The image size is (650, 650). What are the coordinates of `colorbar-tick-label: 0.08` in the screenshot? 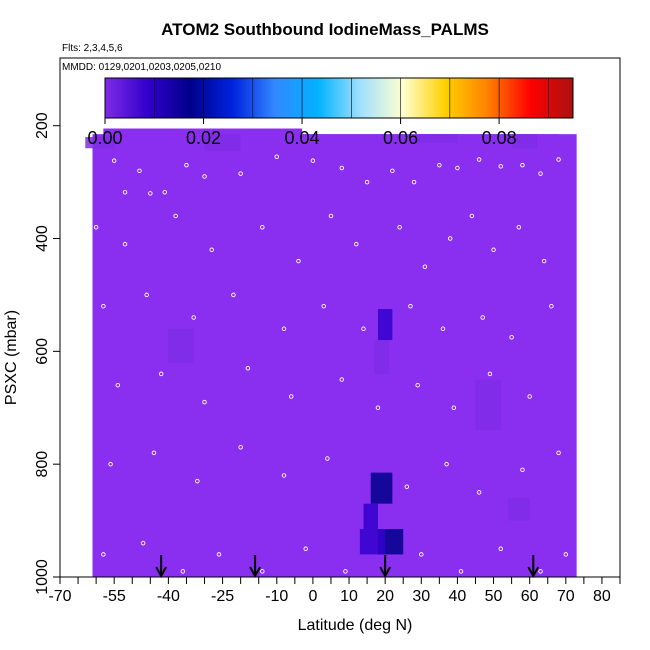 It's located at (499, 138).